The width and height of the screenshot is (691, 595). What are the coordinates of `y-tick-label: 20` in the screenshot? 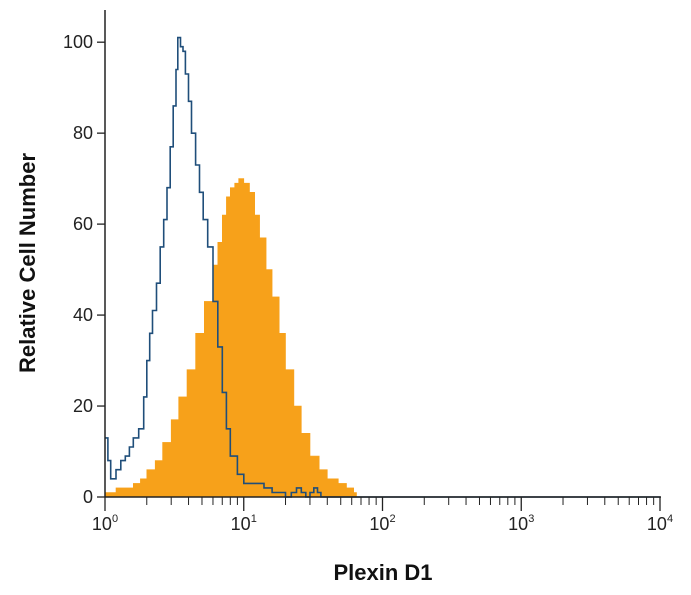 It's located at (83, 406).